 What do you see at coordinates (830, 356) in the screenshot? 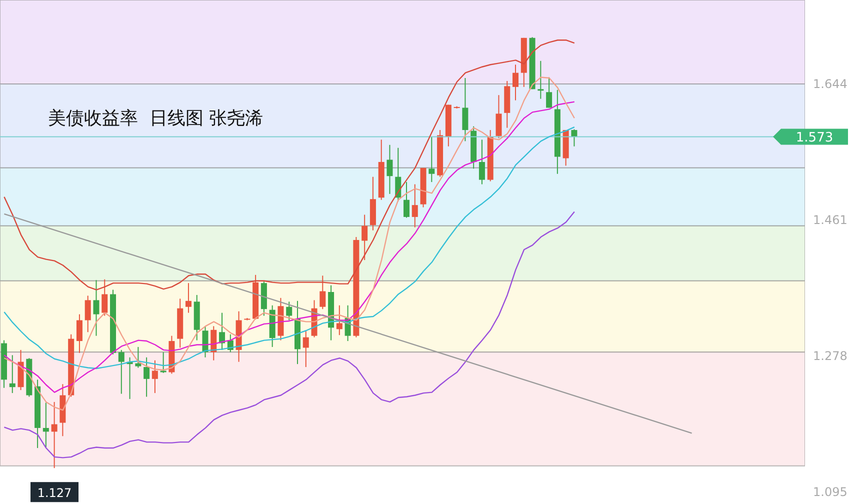
I see `y-tick-label: 1.278` at bounding box center [830, 356].